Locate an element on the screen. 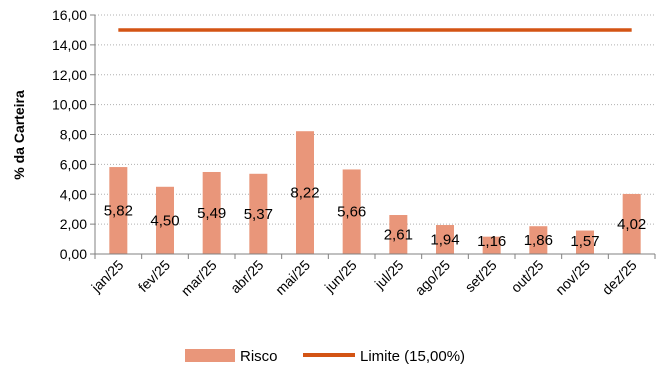 The image size is (662, 372). data-label: 5,82 is located at coordinates (118, 211).